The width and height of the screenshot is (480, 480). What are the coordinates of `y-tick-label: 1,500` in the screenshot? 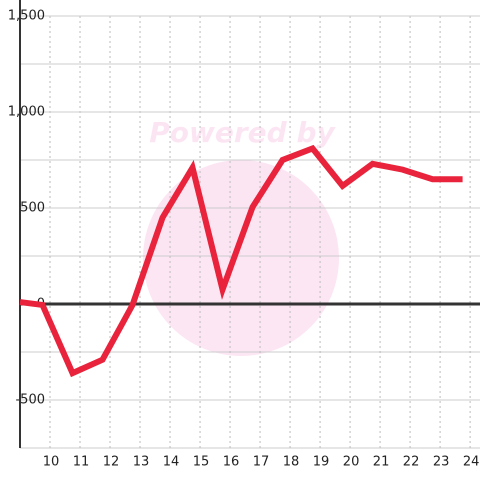 It's located at (26, 16).